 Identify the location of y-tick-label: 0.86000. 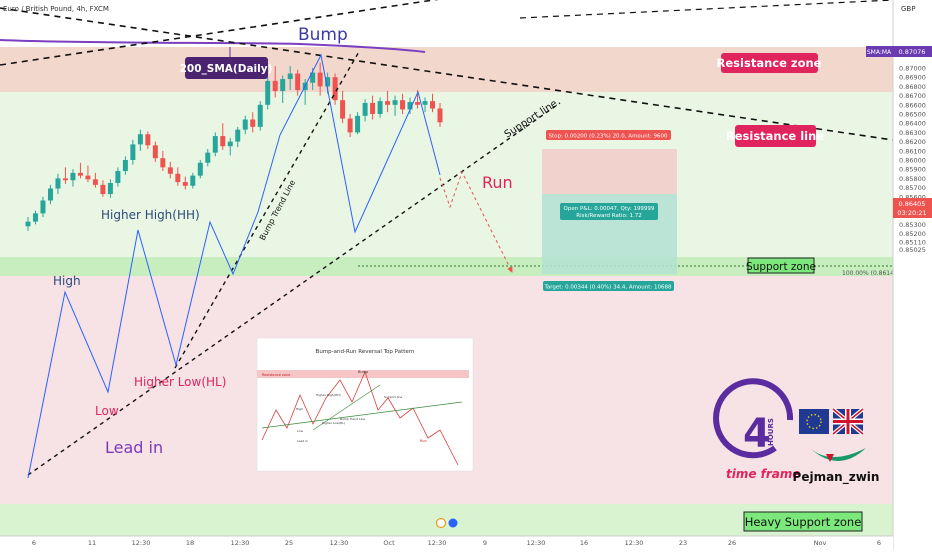
(912, 161).